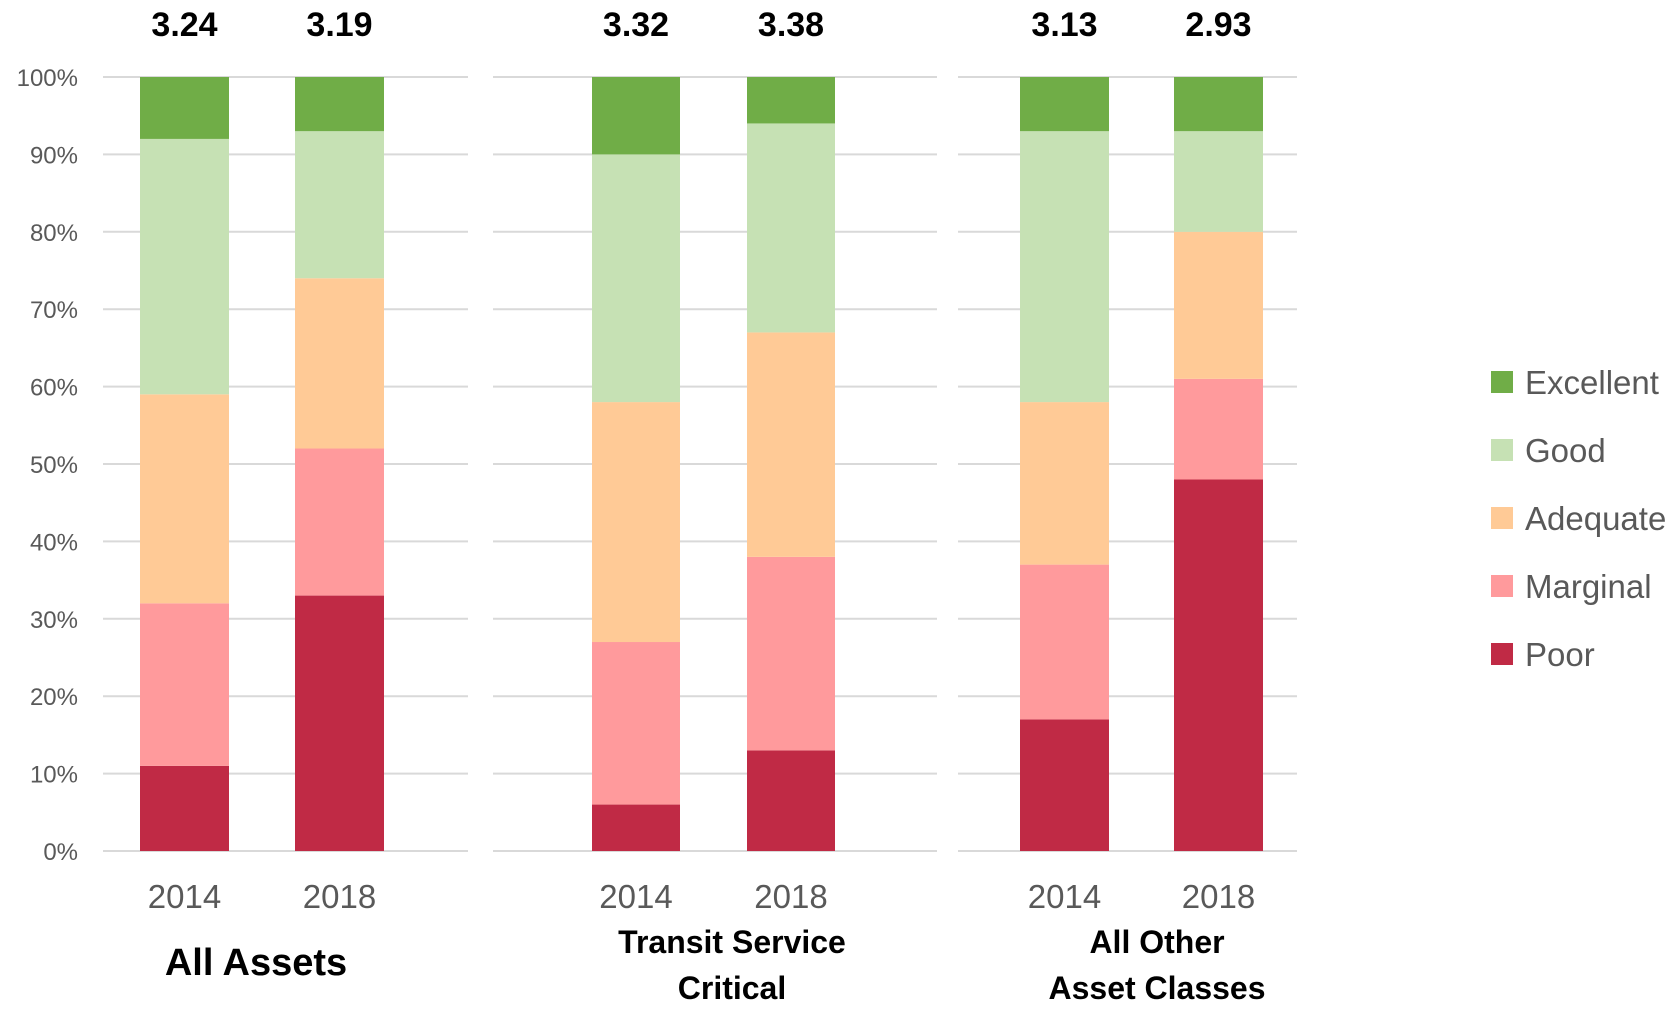 This screenshot has height=1015, width=1679. Describe the element at coordinates (54, 465) in the screenshot. I see `y-tick-label: 50%` at that location.